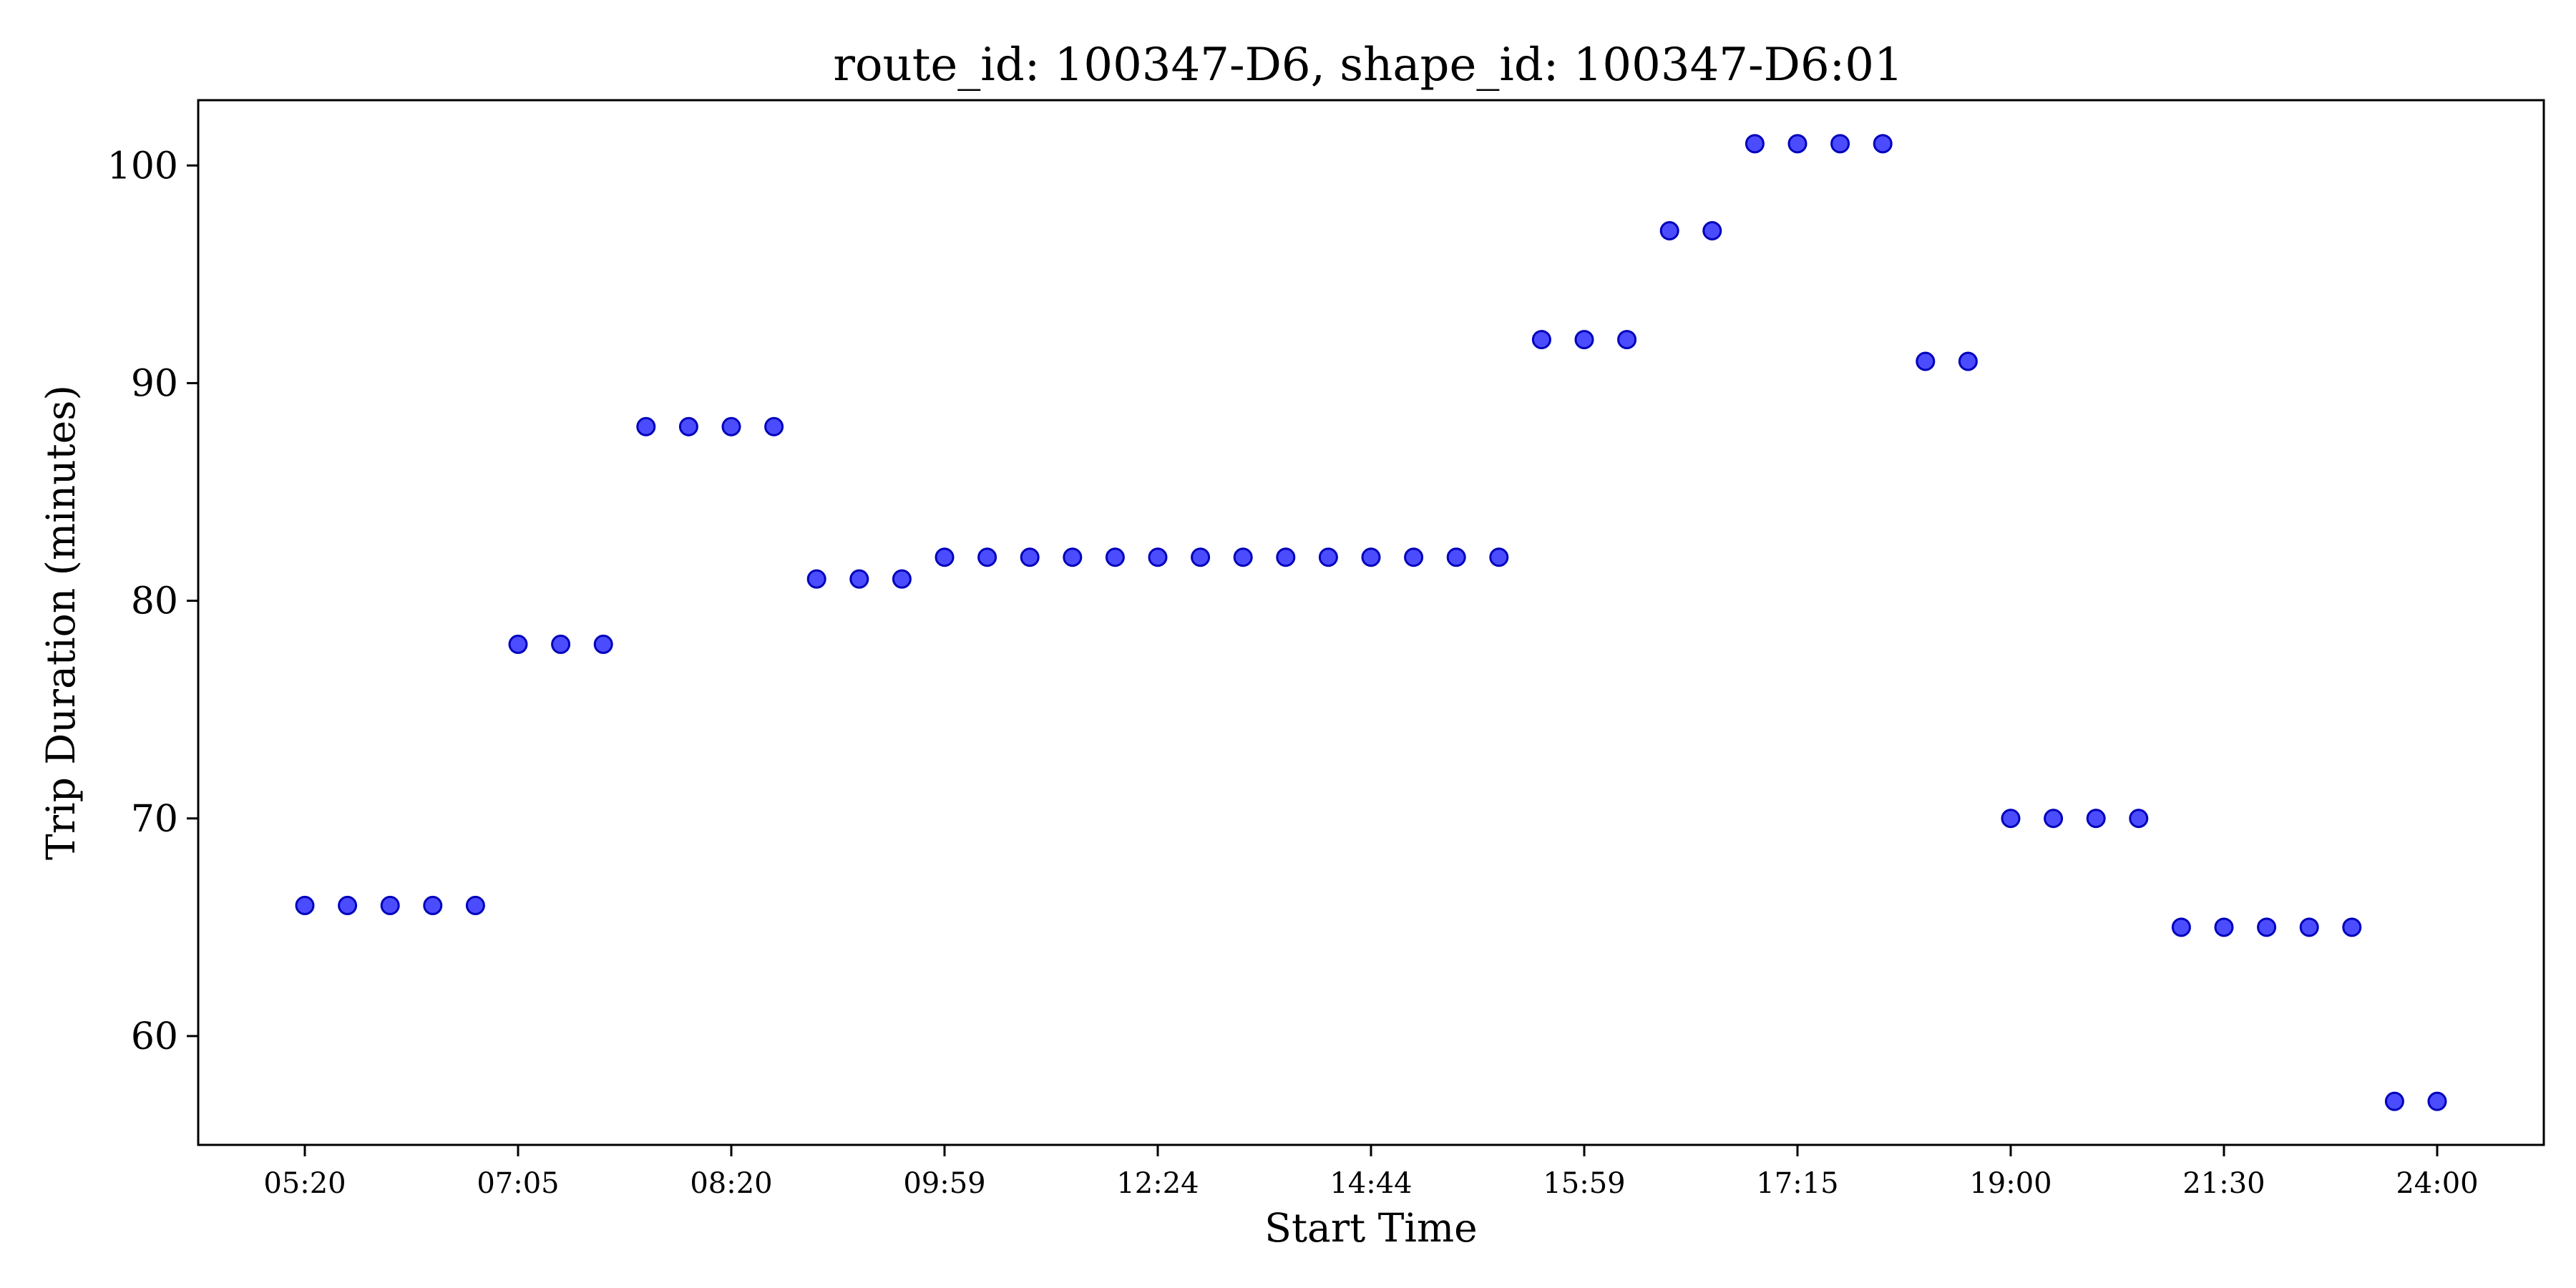 The width and height of the screenshot is (2576, 1288). I want to click on y-tick-label: 80, so click(154, 601).